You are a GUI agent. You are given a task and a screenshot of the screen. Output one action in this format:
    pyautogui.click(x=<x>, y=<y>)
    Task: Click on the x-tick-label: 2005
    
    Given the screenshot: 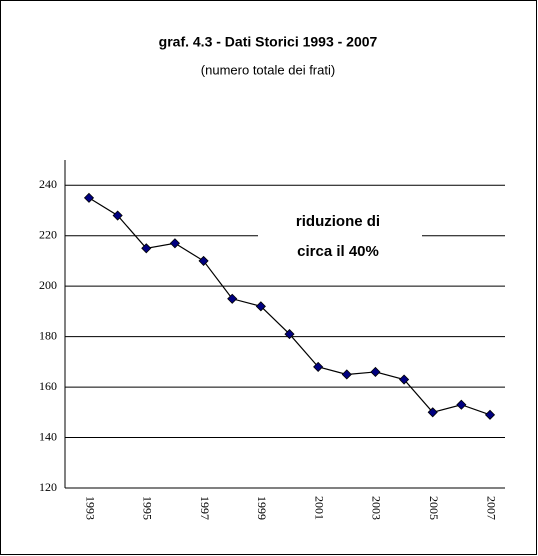 What is the action you would take?
    pyautogui.click(x=434, y=508)
    